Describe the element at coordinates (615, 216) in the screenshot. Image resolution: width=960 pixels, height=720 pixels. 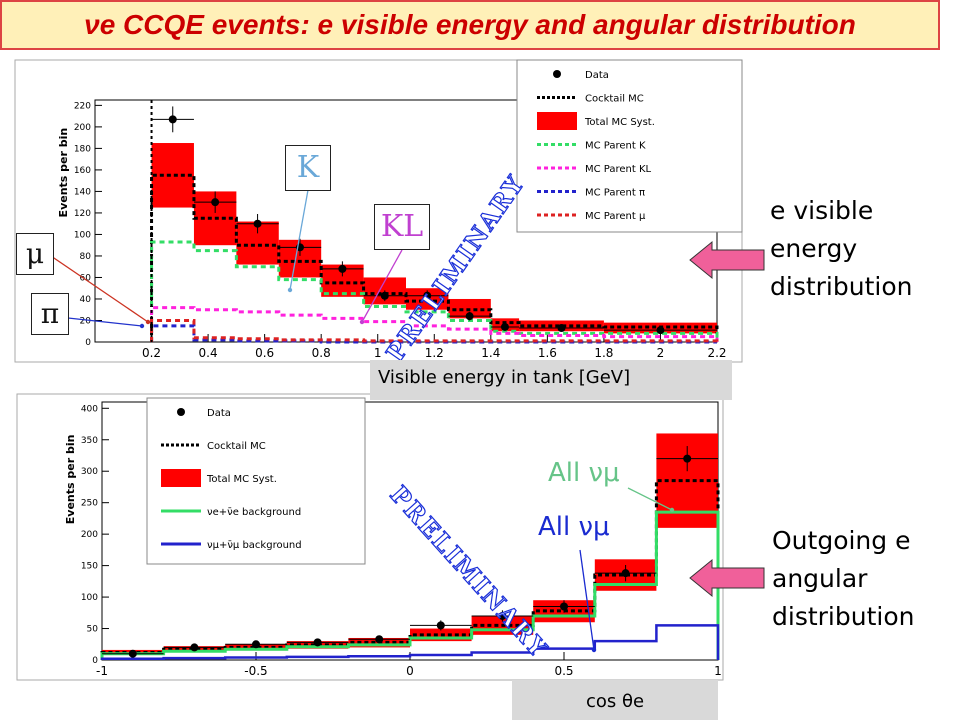
I see `legend-label: MC Parent μ` at that location.